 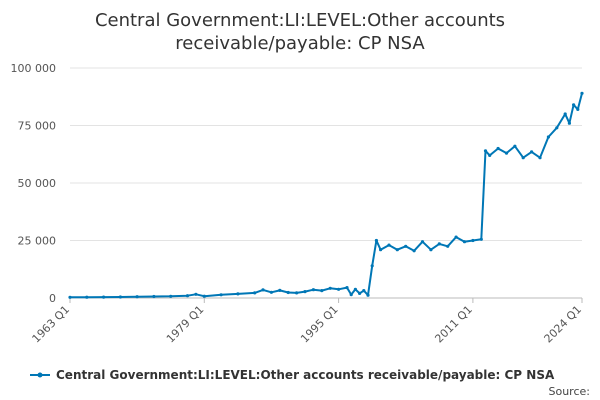 I want to click on source-label: Source:, so click(x=570, y=391).